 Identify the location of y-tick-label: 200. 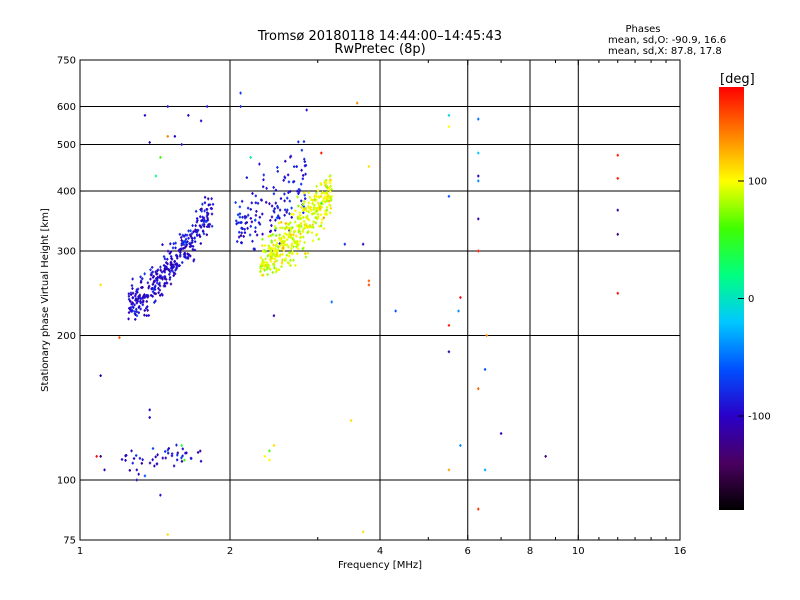
(66, 336).